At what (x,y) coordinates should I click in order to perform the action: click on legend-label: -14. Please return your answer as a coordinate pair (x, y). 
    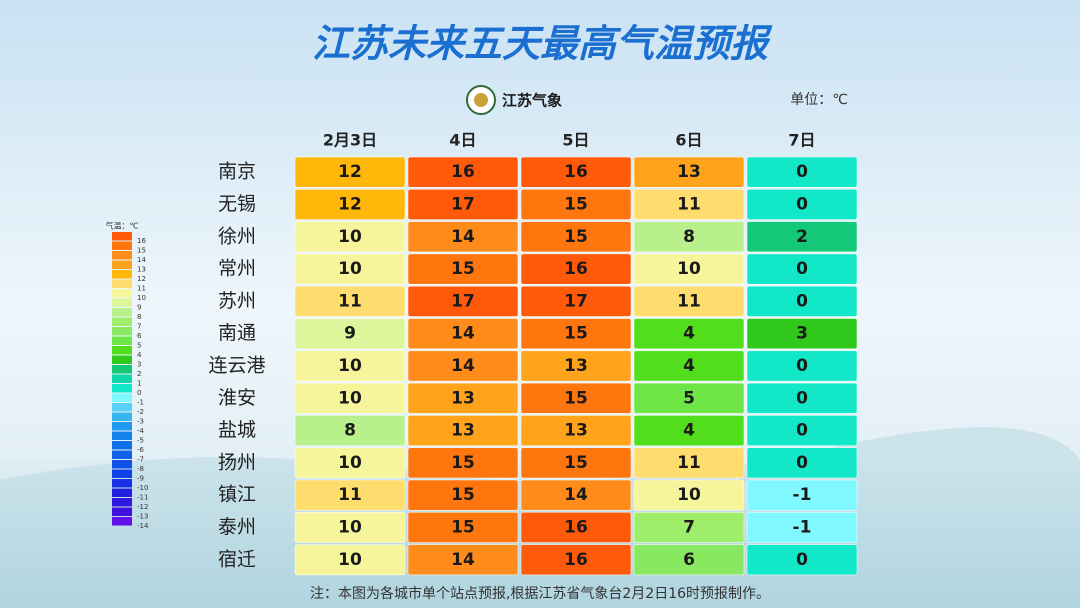
    Looking at the image, I should click on (143, 526).